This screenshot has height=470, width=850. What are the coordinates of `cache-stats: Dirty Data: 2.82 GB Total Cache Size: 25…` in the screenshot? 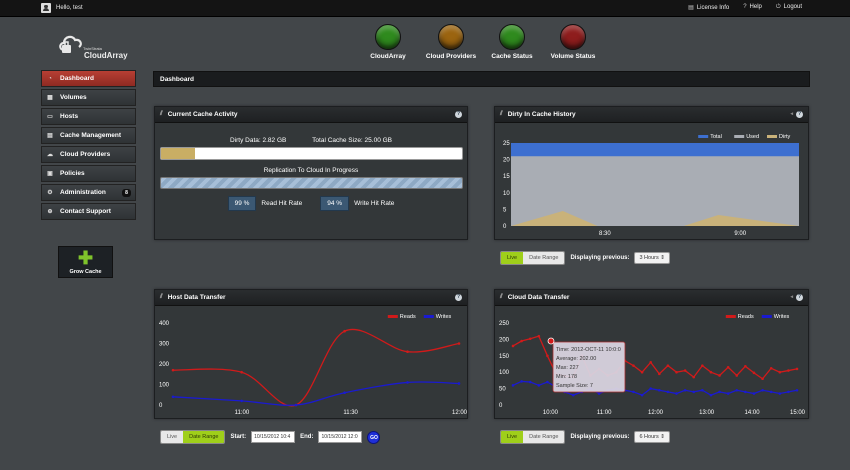 It's located at (311, 140).